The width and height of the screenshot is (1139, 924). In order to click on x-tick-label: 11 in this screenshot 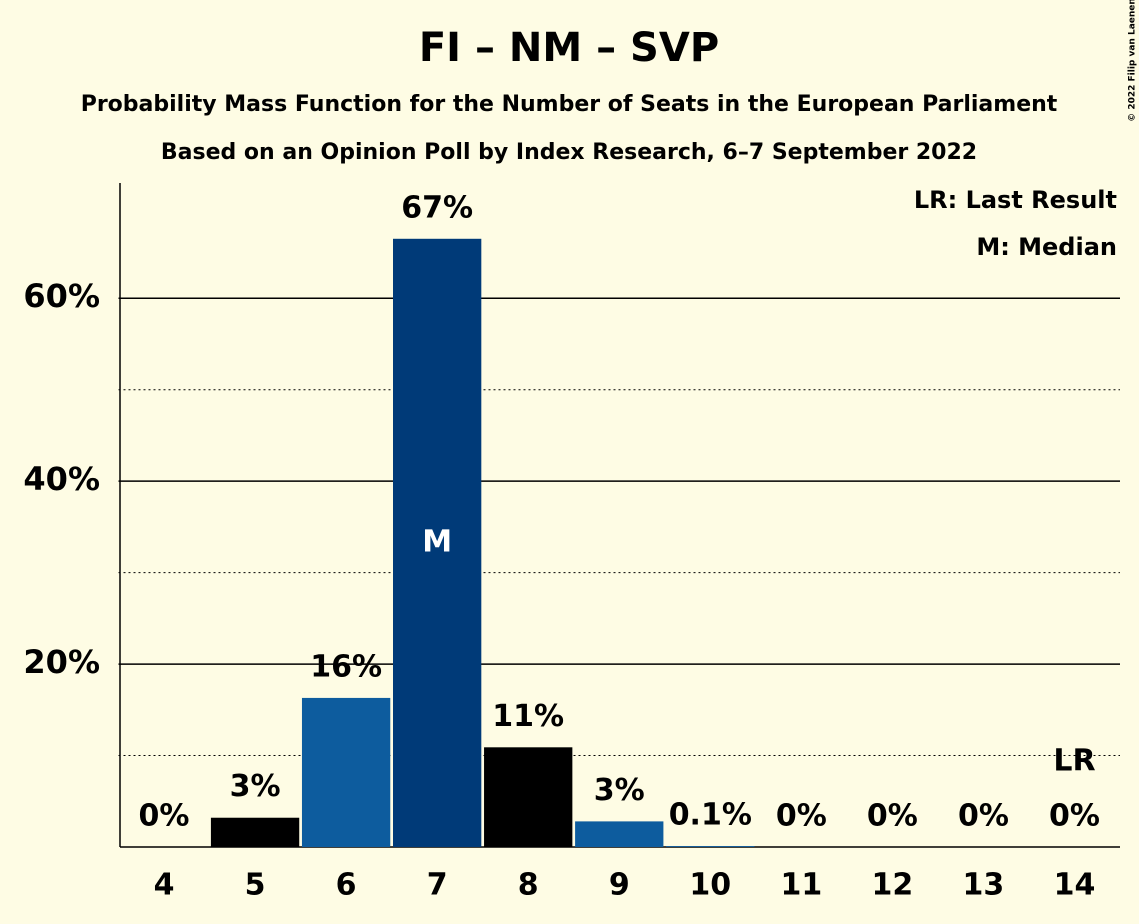, I will do `click(801, 885)`.